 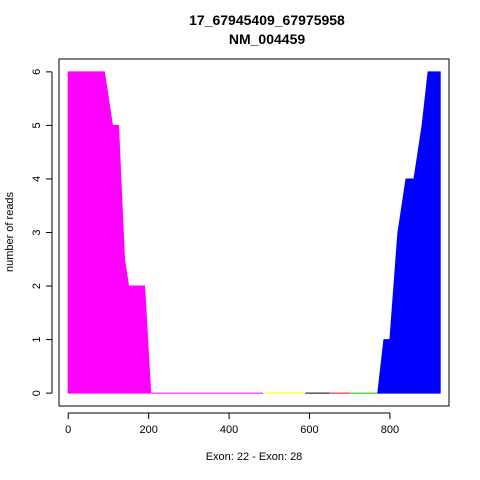 What do you see at coordinates (37, 340) in the screenshot?
I see `y-tick-label: 1` at bounding box center [37, 340].